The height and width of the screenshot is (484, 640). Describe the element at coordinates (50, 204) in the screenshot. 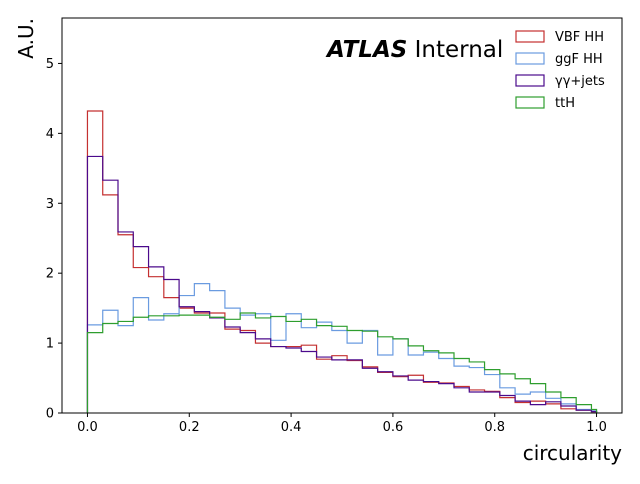

I see `y-tick-label: 3` at that location.